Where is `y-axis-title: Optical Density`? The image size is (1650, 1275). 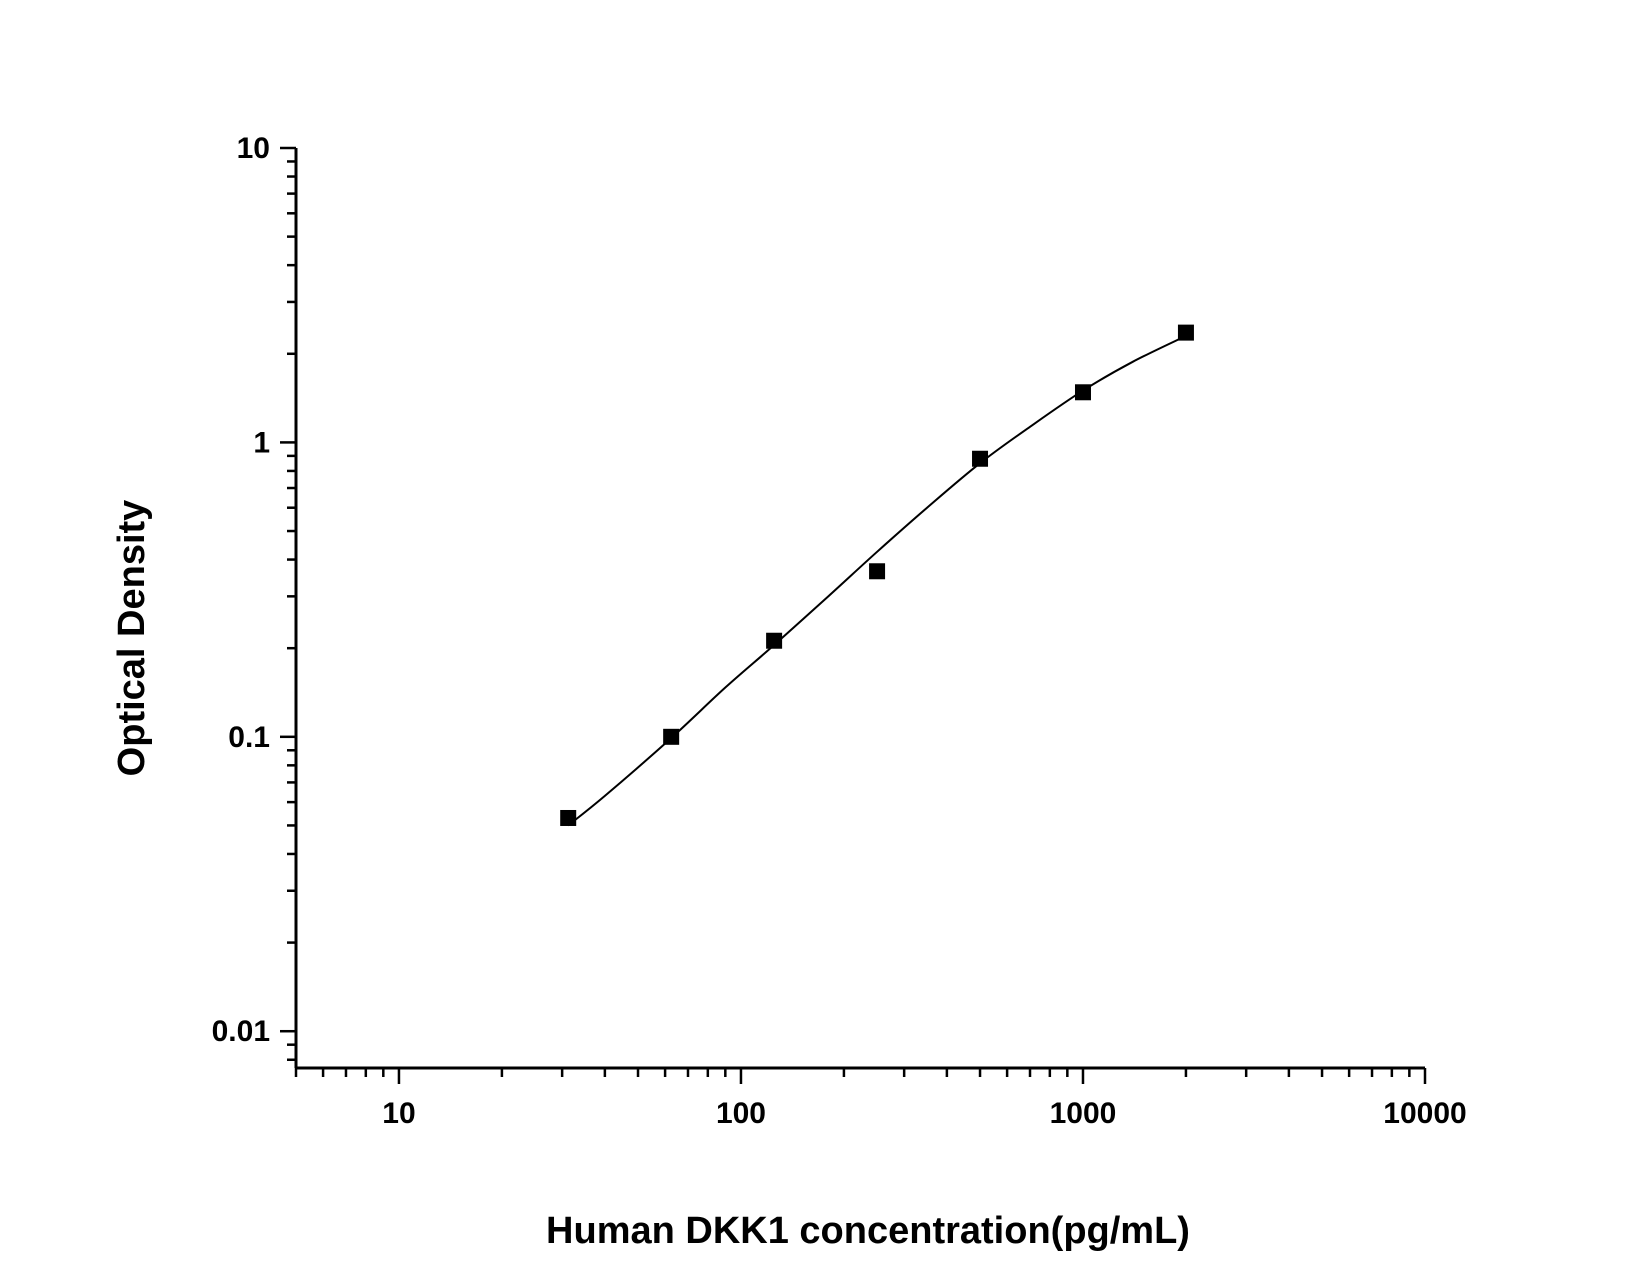 y-axis-title: Optical Density is located at coordinates (132, 638).